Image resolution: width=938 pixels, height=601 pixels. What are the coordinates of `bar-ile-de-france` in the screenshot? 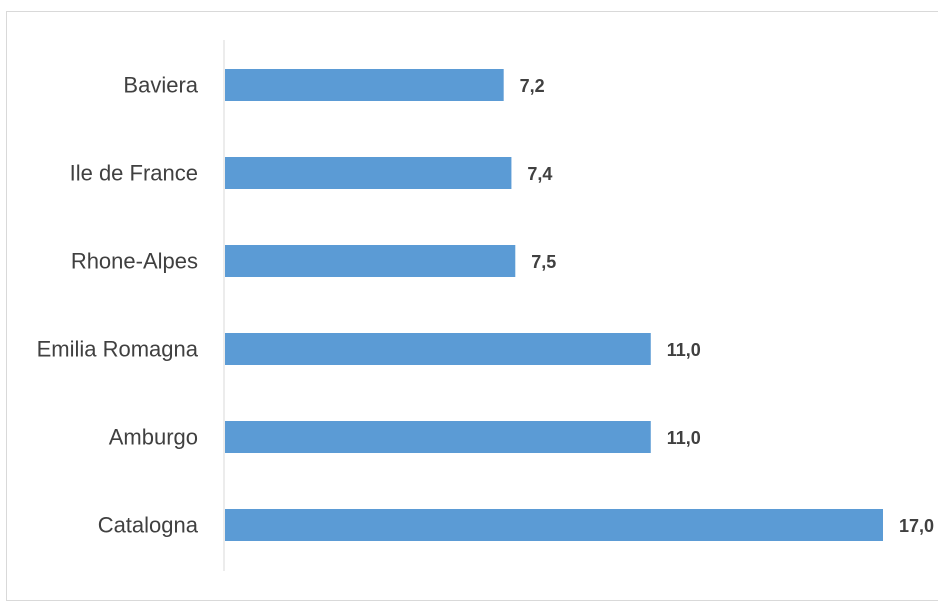 It's located at (368, 173).